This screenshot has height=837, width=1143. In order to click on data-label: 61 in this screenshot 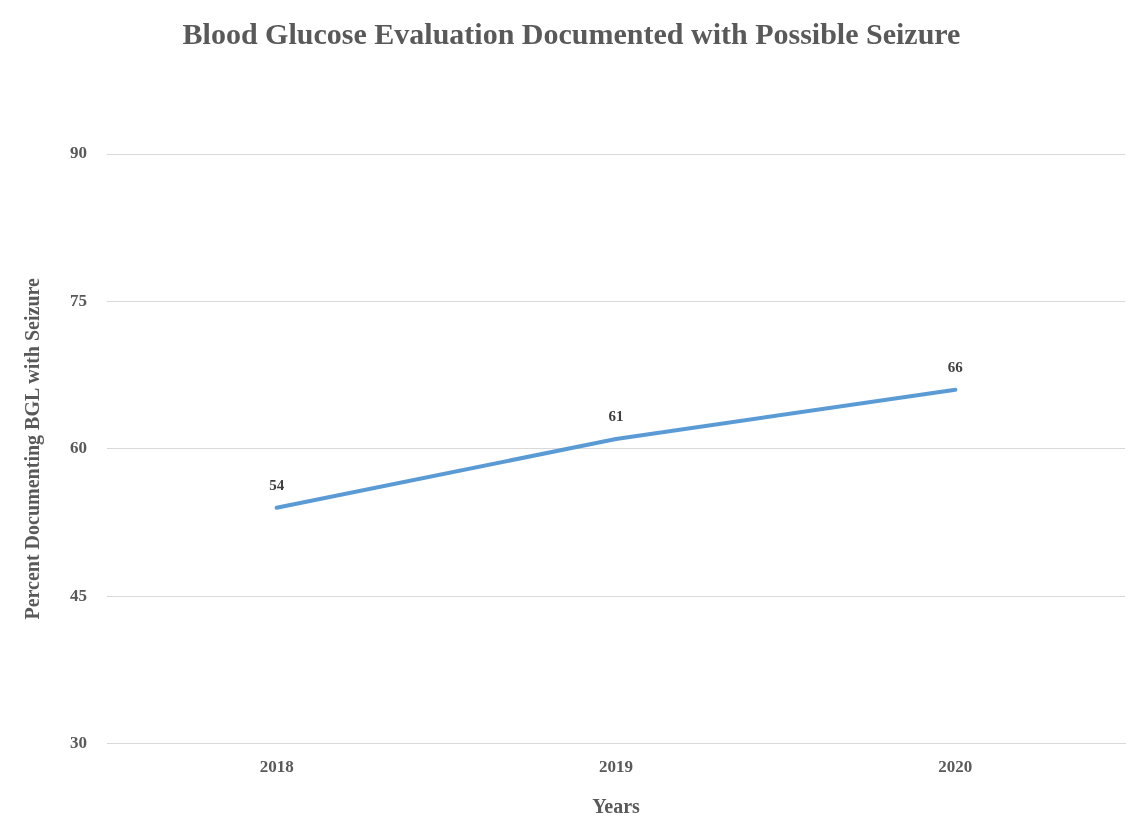, I will do `click(616, 416)`.